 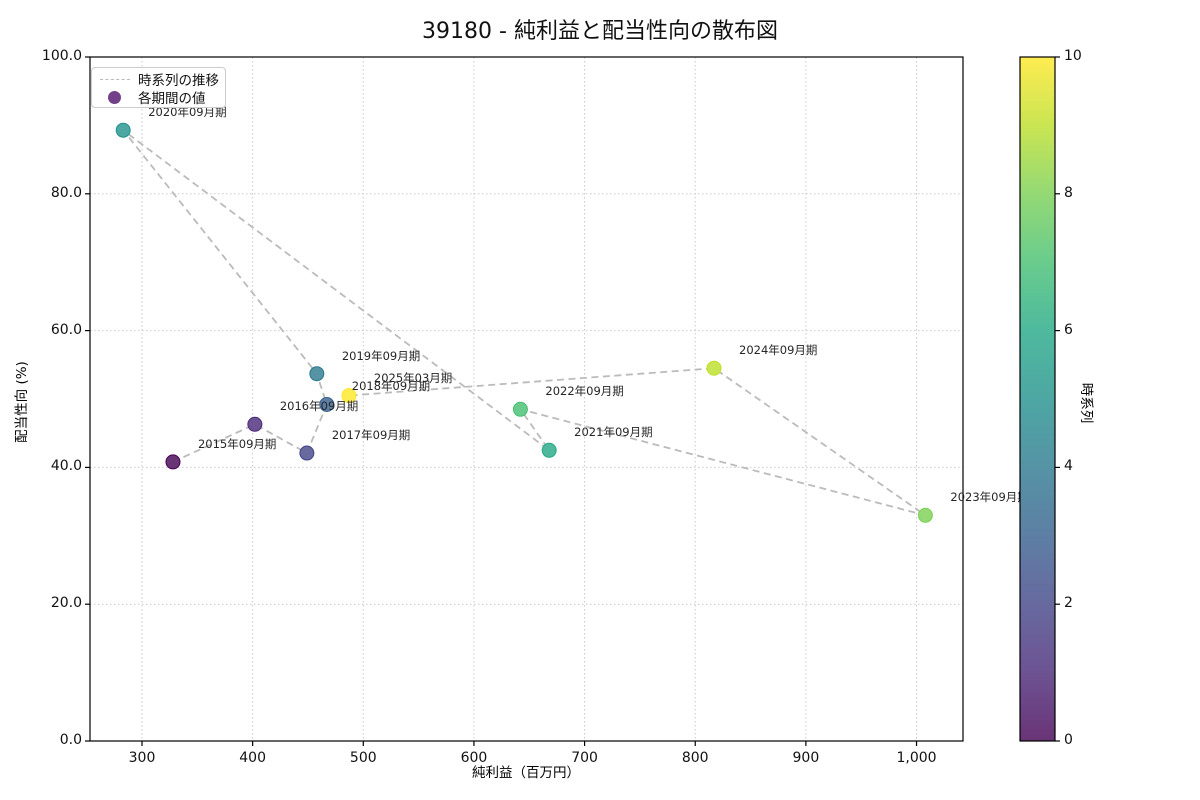 What do you see at coordinates (66, 466) in the screenshot?
I see `y-tick-label: 40.0` at bounding box center [66, 466].